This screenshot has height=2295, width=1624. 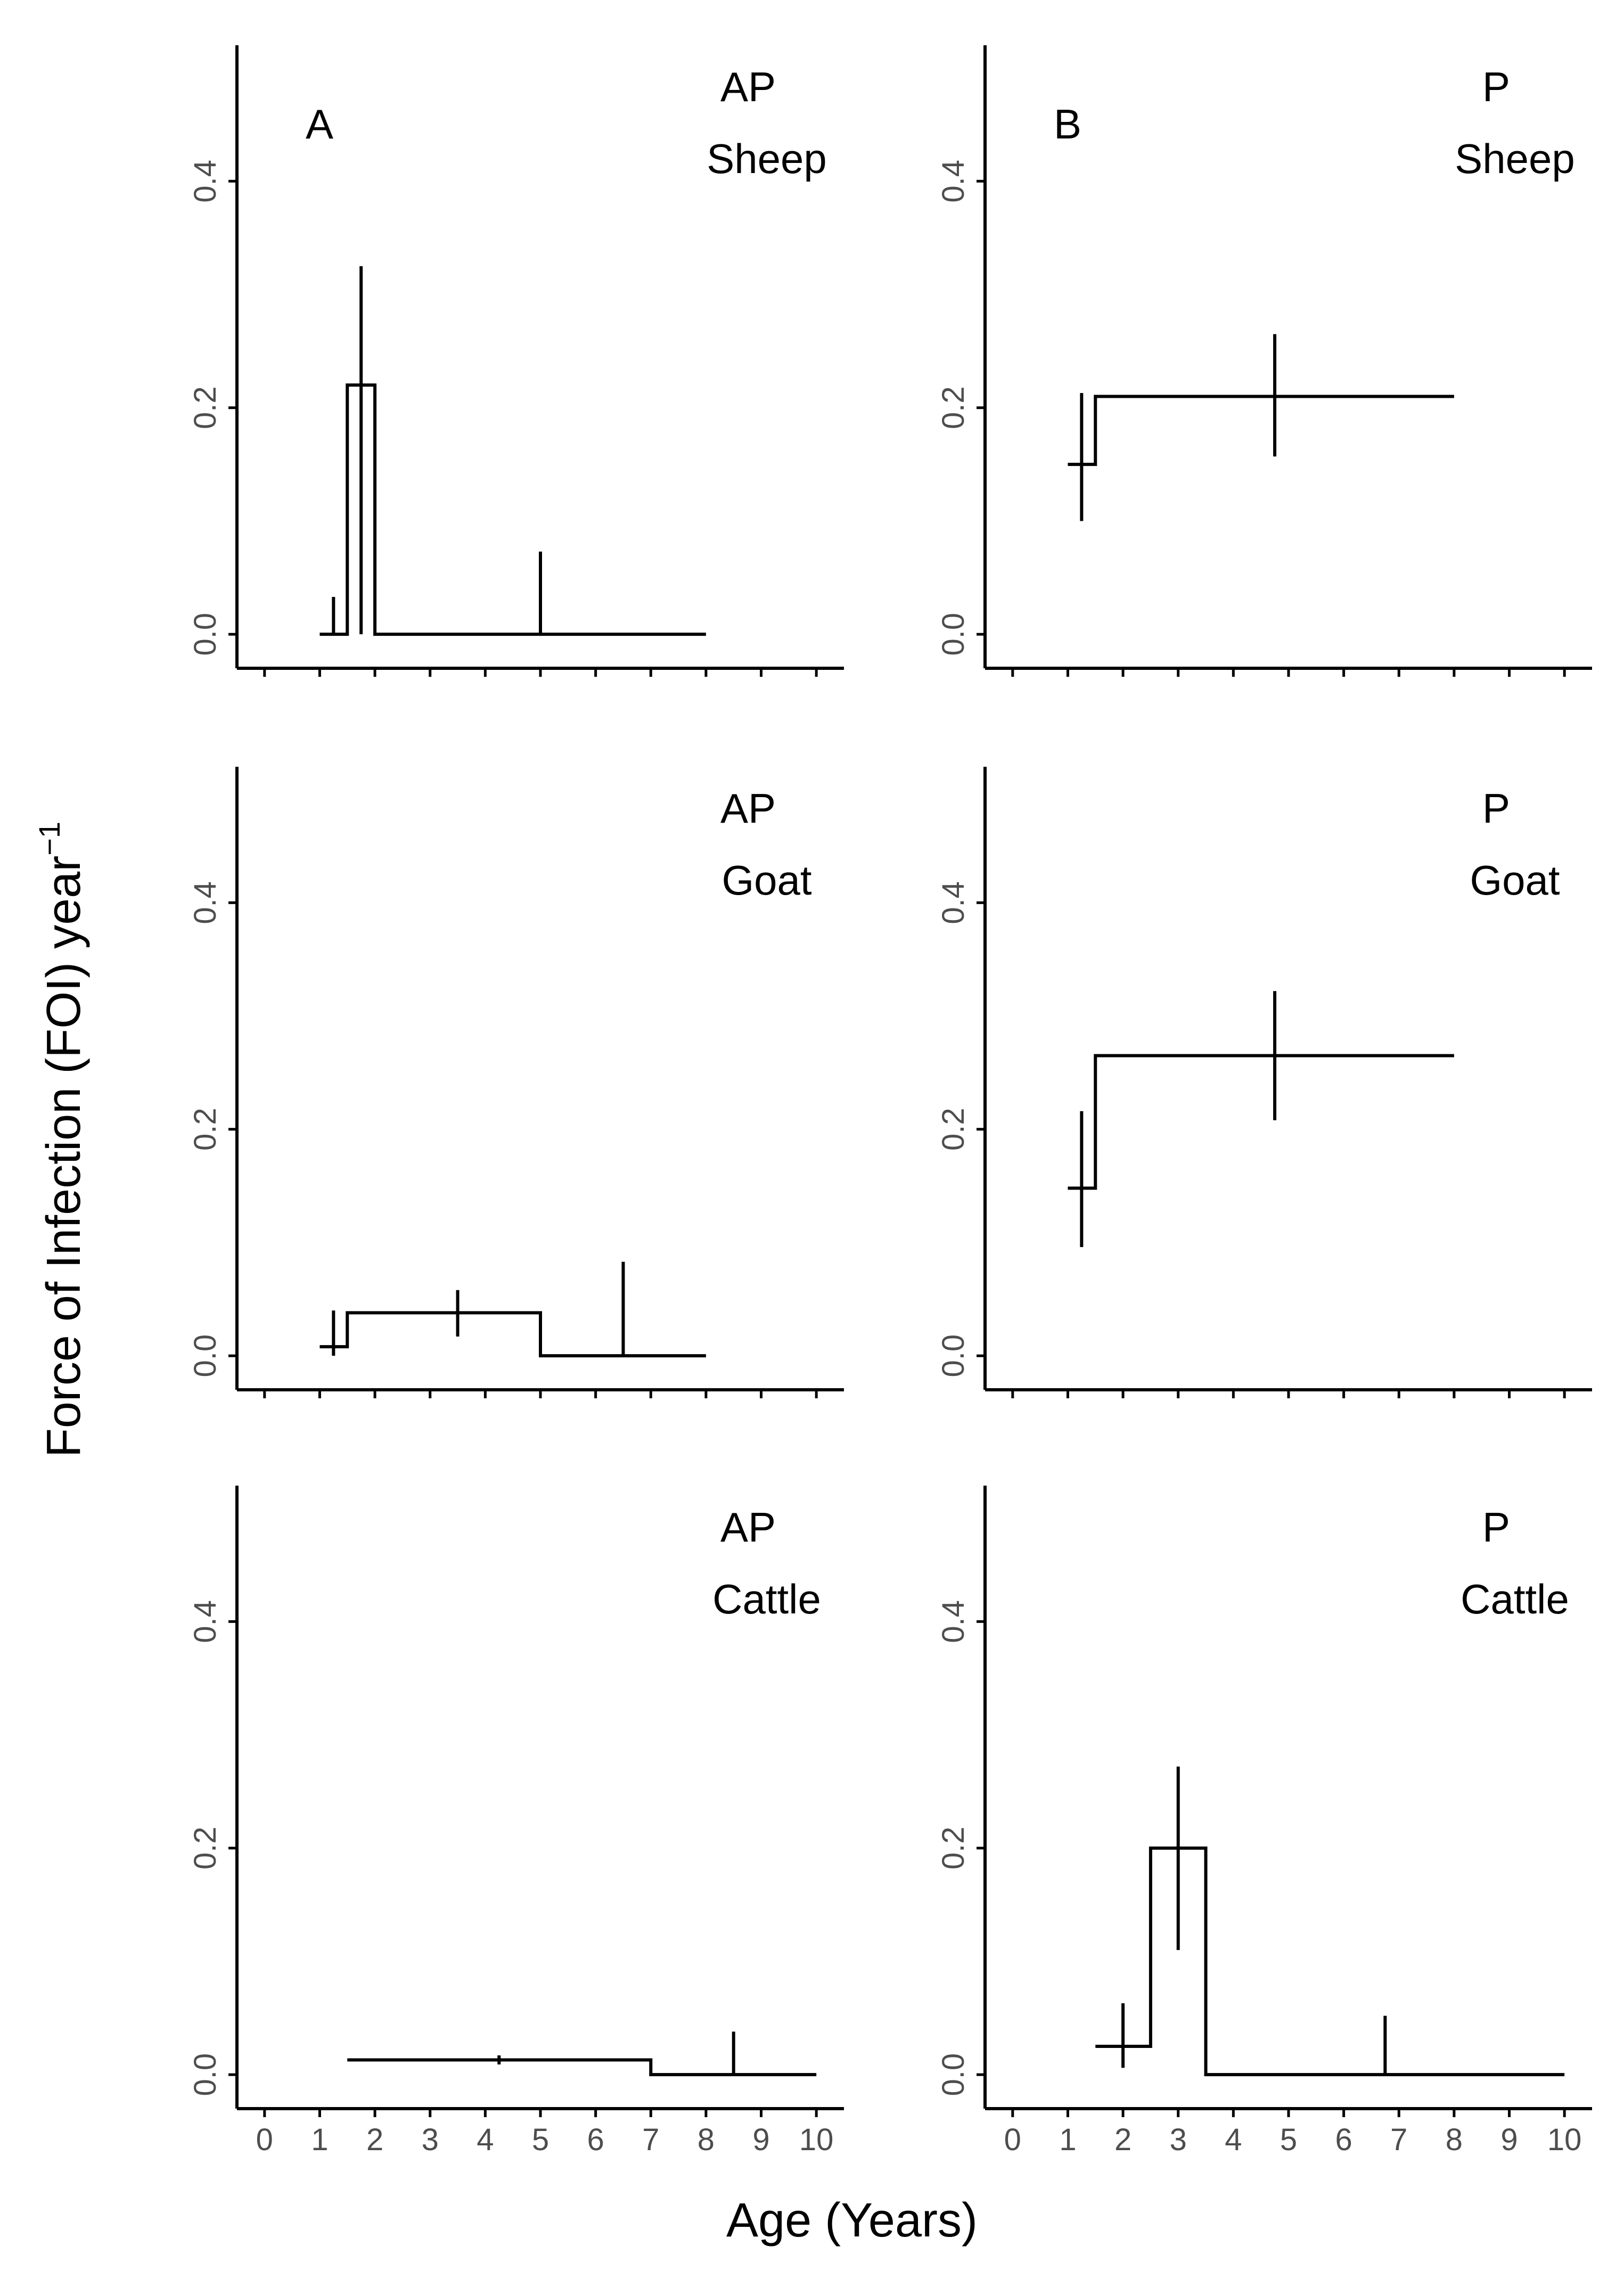 What do you see at coordinates (1264, 361) in the screenshot?
I see `panel-2: 0.0 0.2 0.4 B P Sheep` at bounding box center [1264, 361].